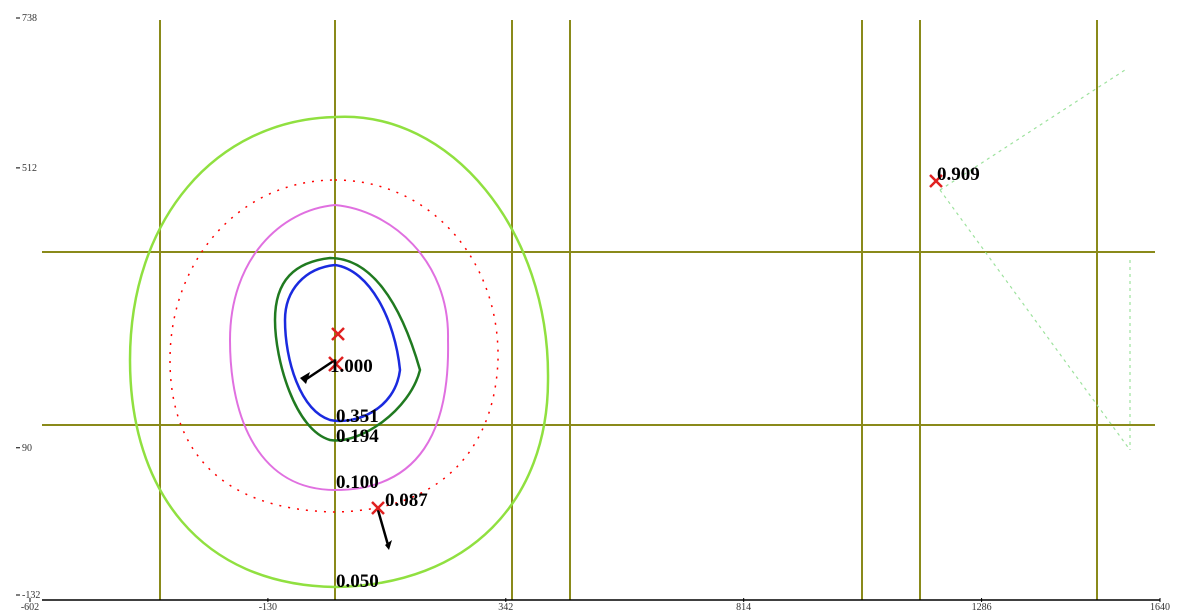 This screenshot has height=615, width=1178. What do you see at coordinates (31, 595) in the screenshot?
I see `y-tick-label: -132` at bounding box center [31, 595].